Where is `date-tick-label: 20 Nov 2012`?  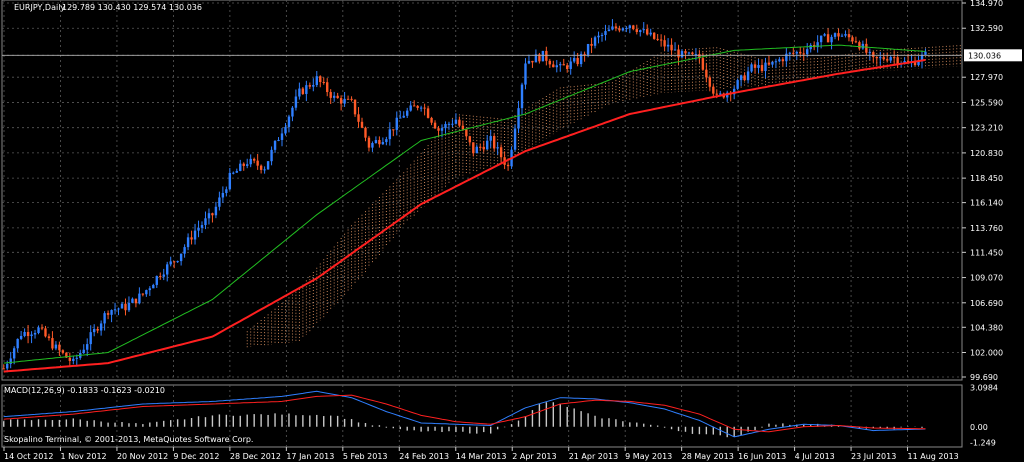 date-tick-label: 20 Nov 2012 is located at coordinates (142, 456).